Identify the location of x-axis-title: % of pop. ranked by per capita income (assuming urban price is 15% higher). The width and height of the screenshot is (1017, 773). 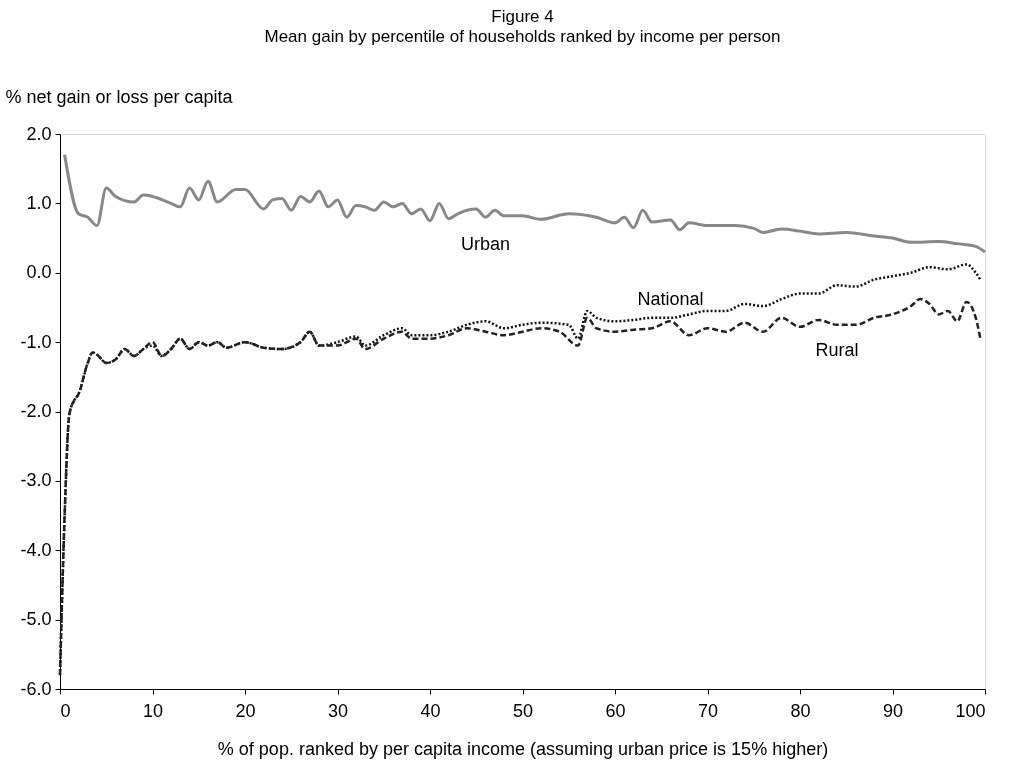
(523, 748).